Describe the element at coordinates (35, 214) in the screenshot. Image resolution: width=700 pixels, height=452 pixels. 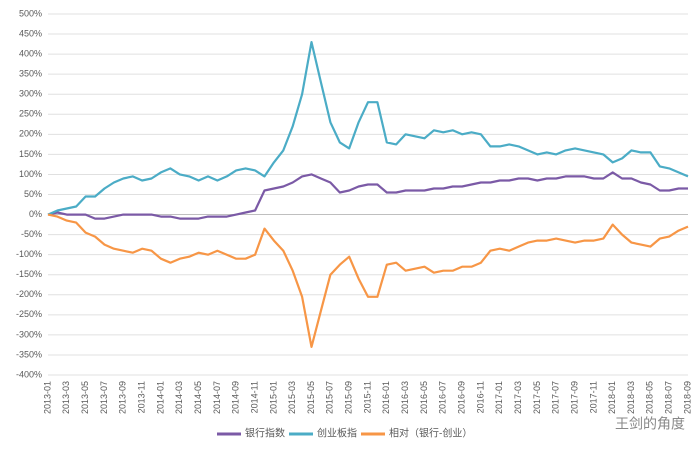
I see `y-tick-label: 0%` at that location.